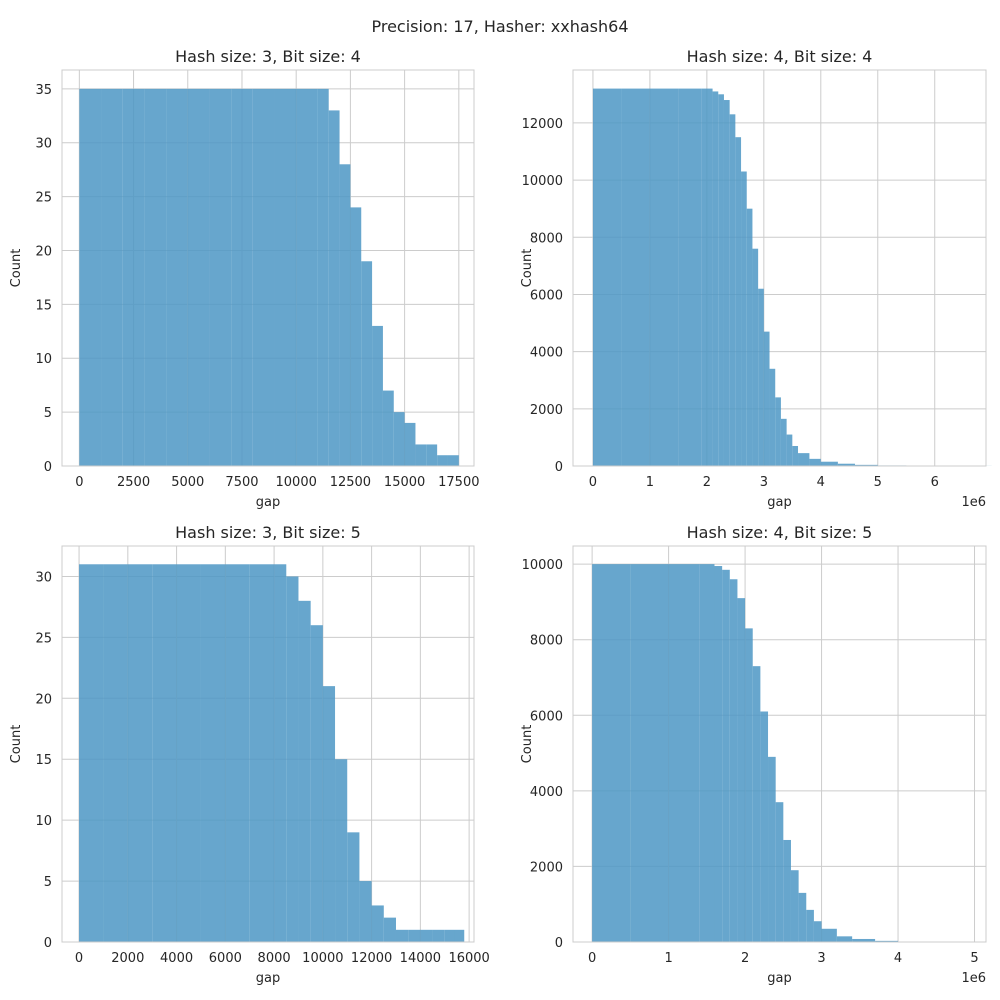 This screenshot has width=1000, height=1000. What do you see at coordinates (127, 958) in the screenshot?
I see `x-tick-label: 2000` at bounding box center [127, 958].